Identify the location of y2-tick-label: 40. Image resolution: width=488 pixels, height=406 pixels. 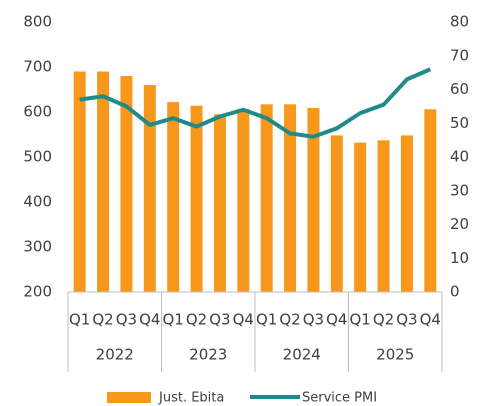
(459, 157).